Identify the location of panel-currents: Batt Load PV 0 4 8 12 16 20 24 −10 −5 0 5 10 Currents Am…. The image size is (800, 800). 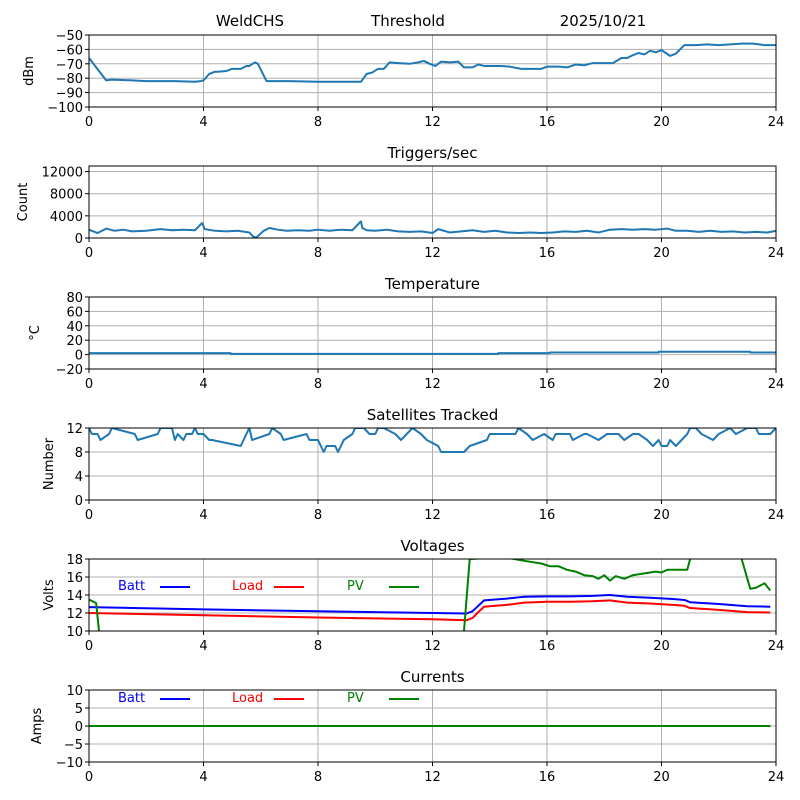
(407, 726).